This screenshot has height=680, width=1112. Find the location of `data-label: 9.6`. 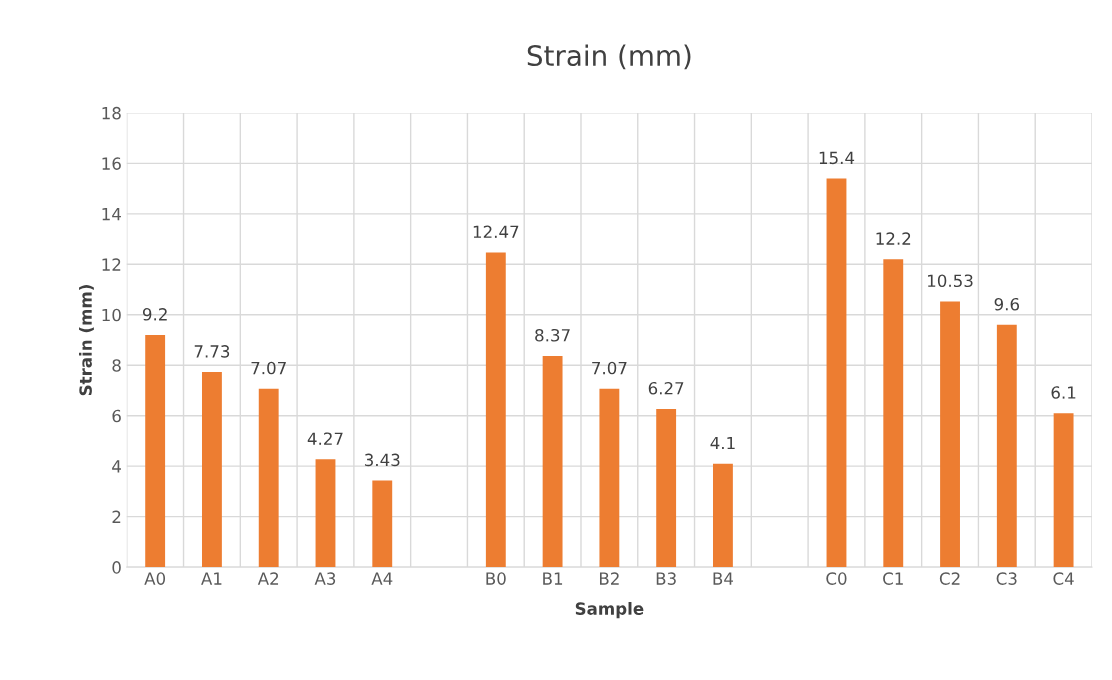

data-label: 9.6 is located at coordinates (1007, 304).